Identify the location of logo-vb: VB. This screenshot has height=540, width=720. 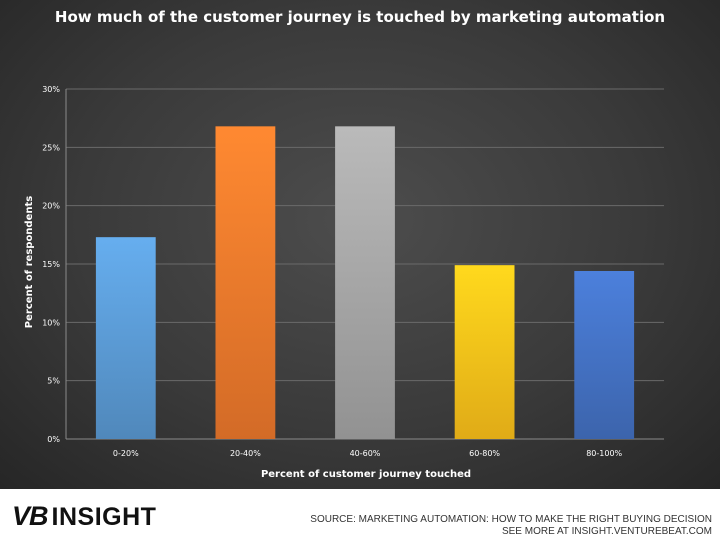
(30, 516).